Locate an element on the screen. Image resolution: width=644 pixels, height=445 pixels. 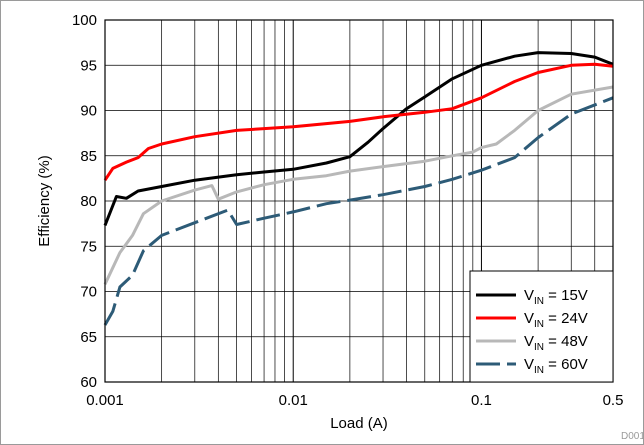
legend: VIN = 15V VIN = 24V VIN = 48V VIN = 60V is located at coordinates (541, 326).